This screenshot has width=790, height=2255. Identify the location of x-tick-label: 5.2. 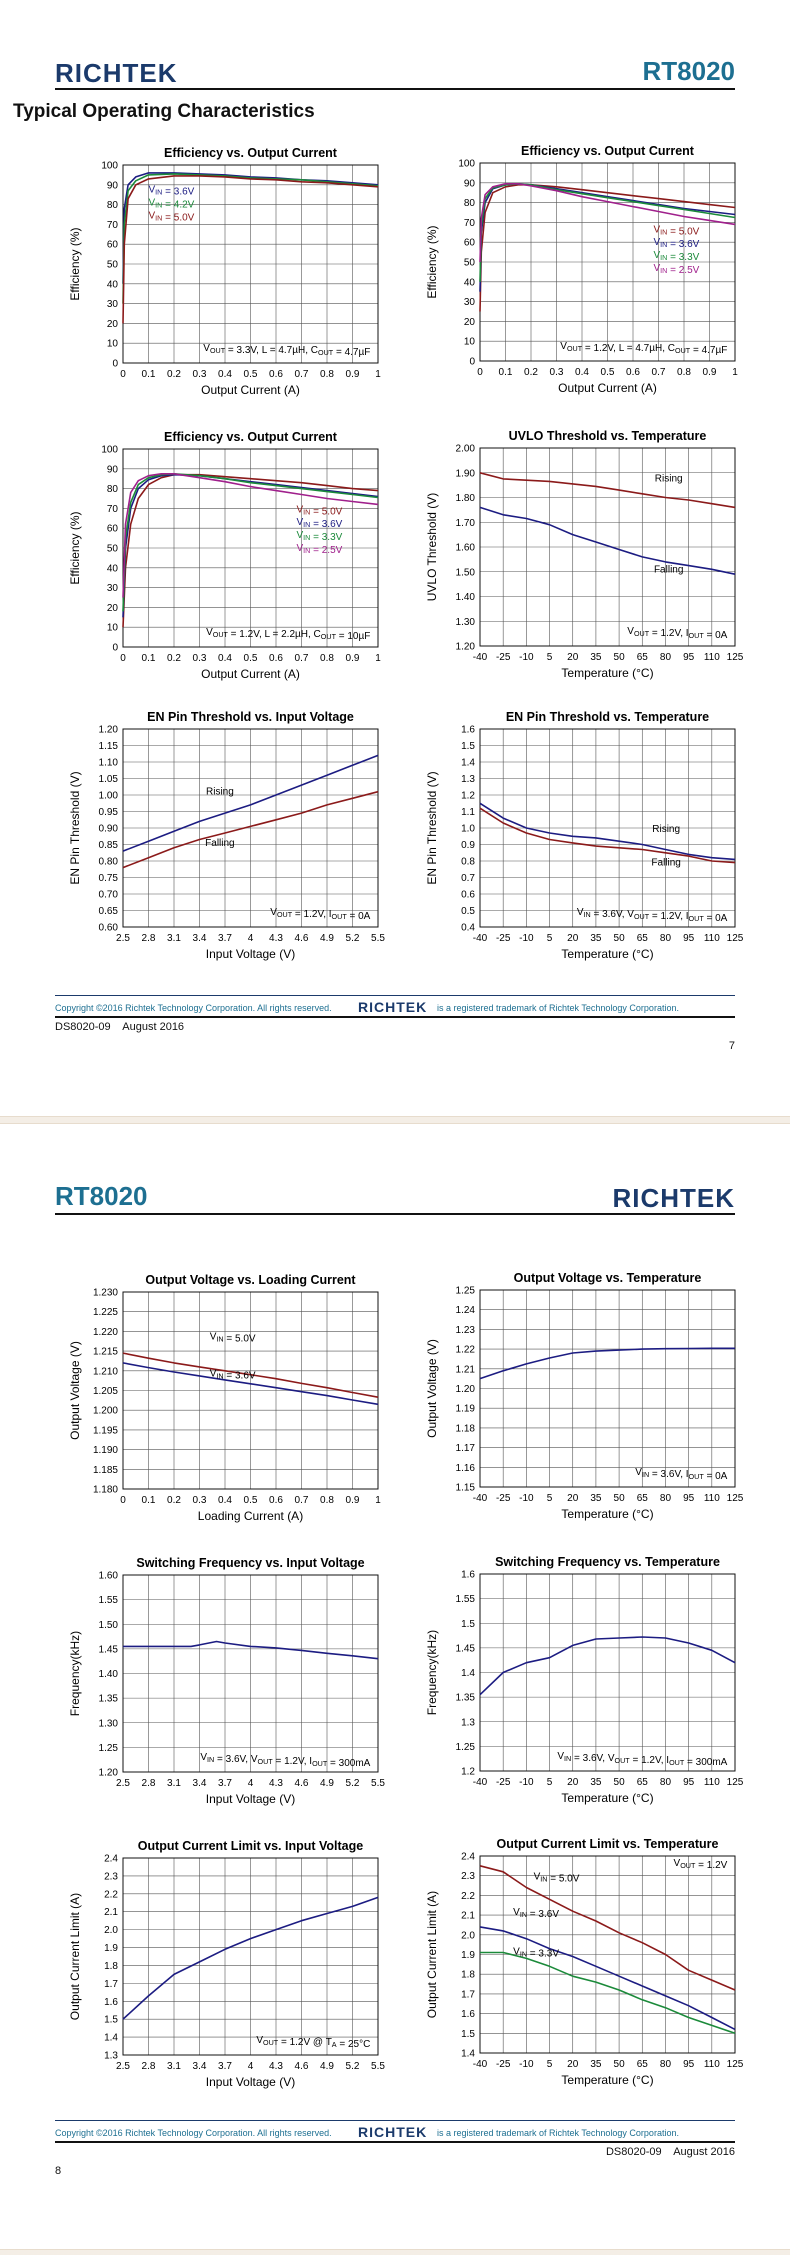
(353, 2066).